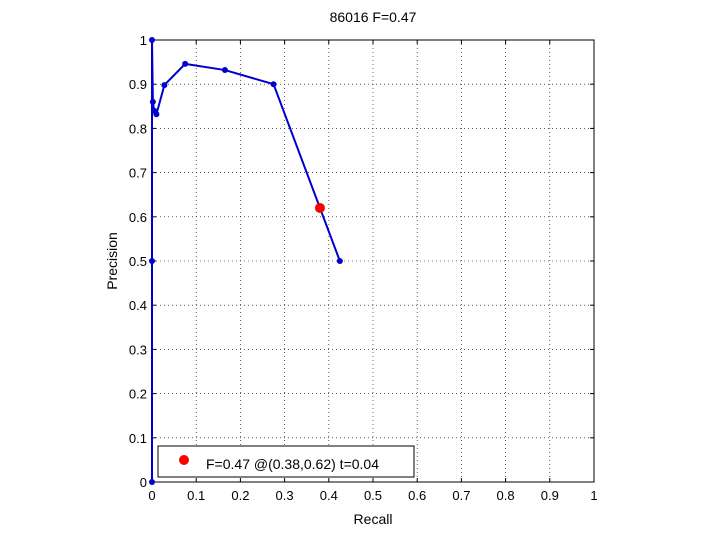 This screenshot has height=540, width=720. What do you see at coordinates (292, 464) in the screenshot?
I see `legend-label: F=0.47 @(0.38,0.62) t=0.04` at bounding box center [292, 464].